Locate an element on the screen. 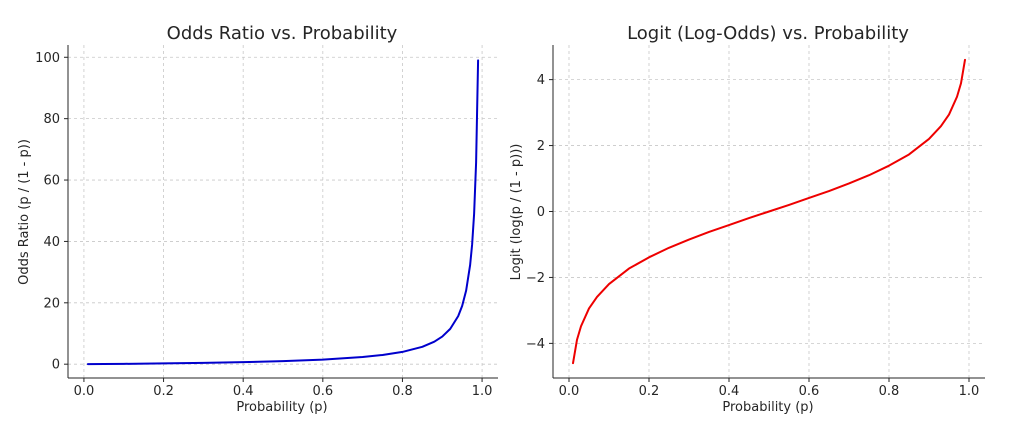  odds-ratio-x-tick-label: 0.8 is located at coordinates (402, 391).